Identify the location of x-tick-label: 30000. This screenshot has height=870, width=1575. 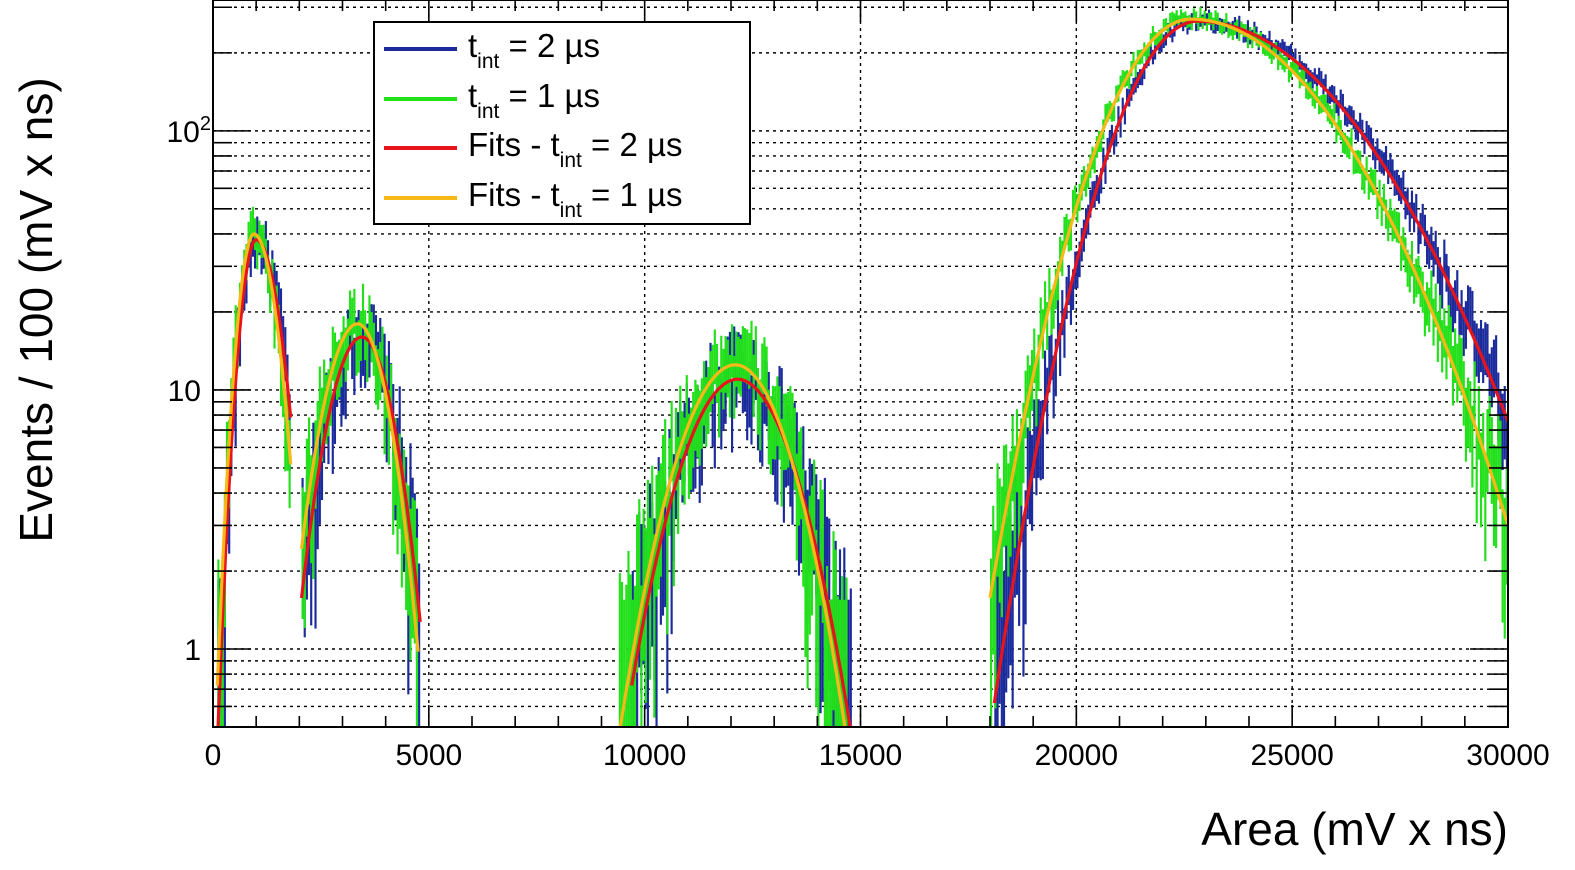
(1507, 755).